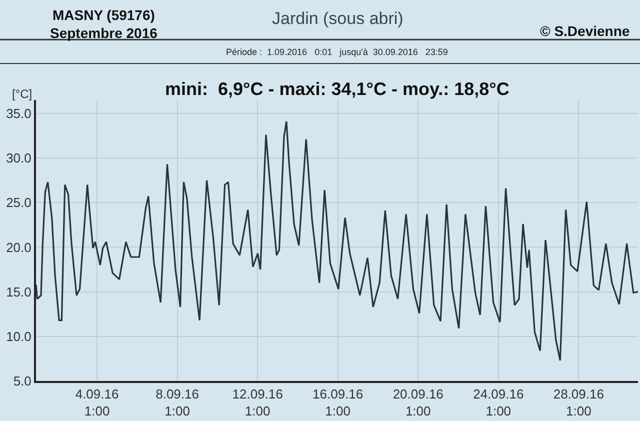 This screenshot has width=640, height=421. What do you see at coordinates (418, 402) in the screenshot?
I see `x-tick-label: 20.09.16 1:00` at bounding box center [418, 402].